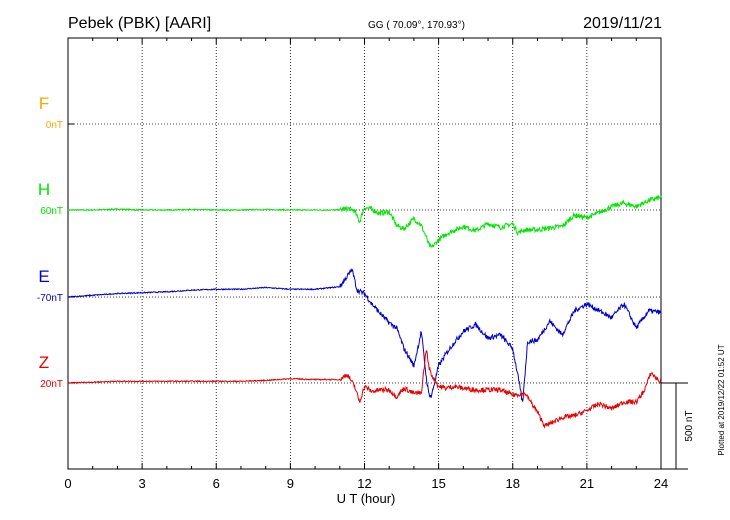 The height and width of the screenshot is (520, 730). I want to click on plotted-note: Plotted at 2019/12/22 01:52 UT, so click(721, 399).